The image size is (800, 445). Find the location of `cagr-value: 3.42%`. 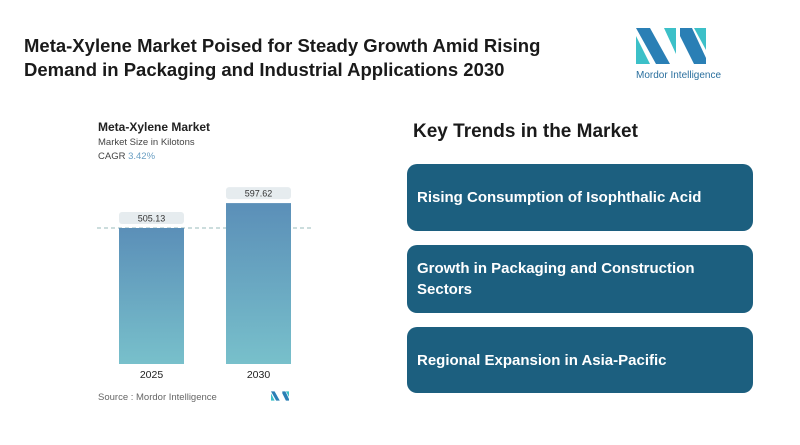

cagr-value: 3.42% is located at coordinates (142, 156).